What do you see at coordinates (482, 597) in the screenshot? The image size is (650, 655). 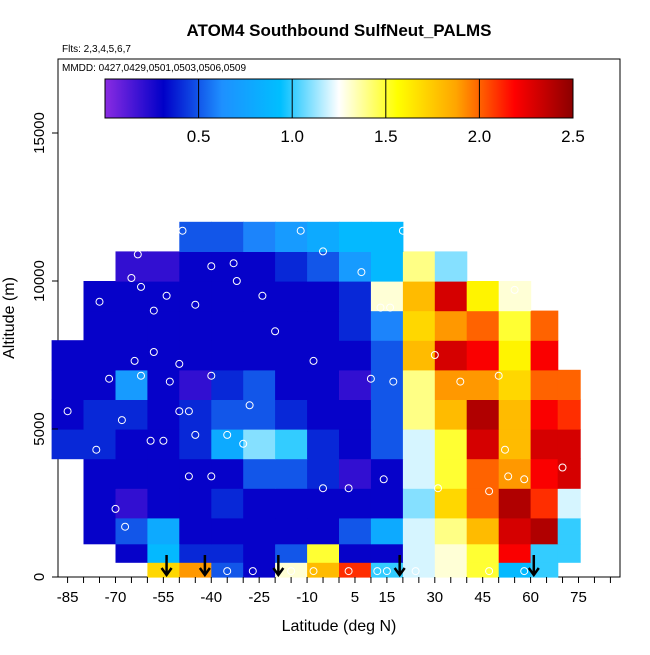 I see `x-tick-label: 45` at bounding box center [482, 597].